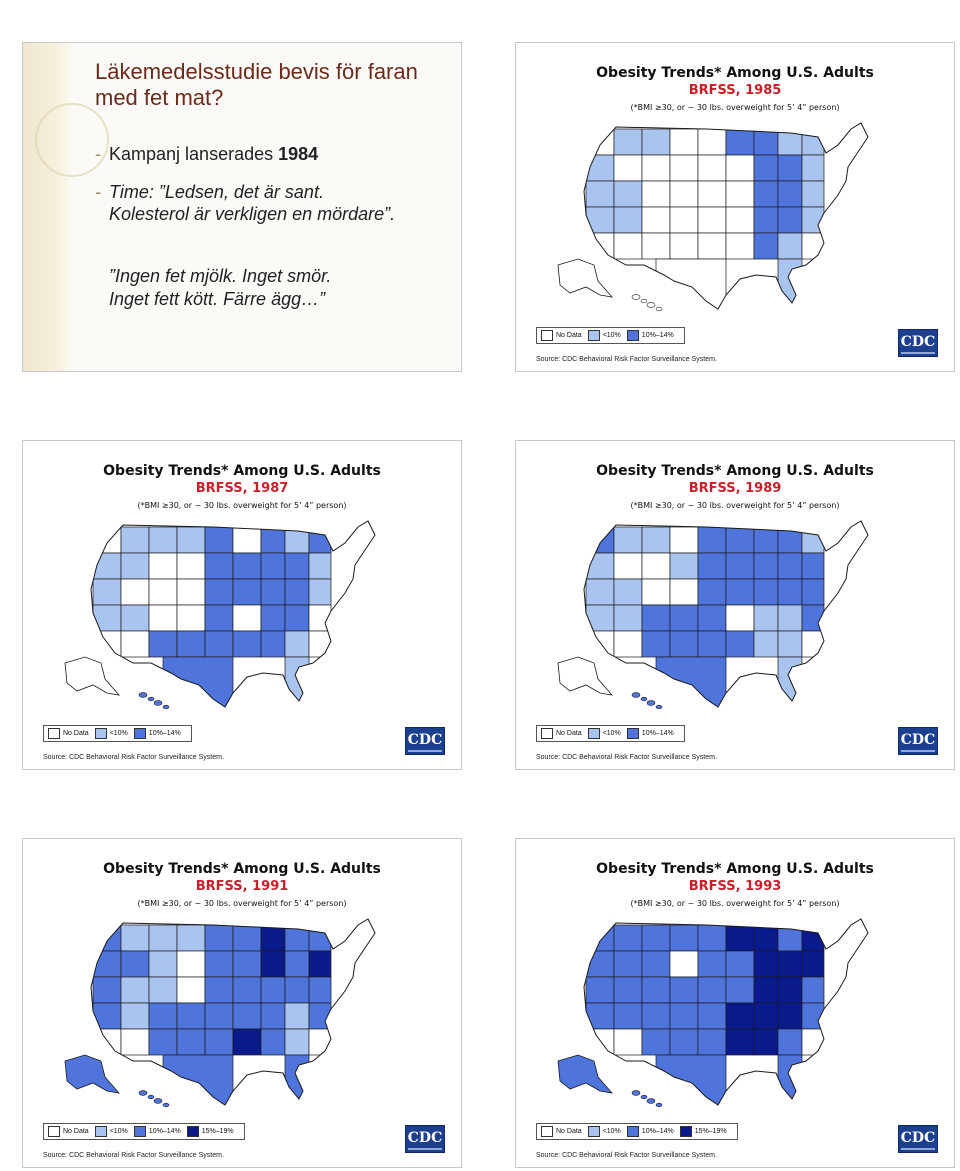  I want to click on quote-line1: ”Ingen fet mjölk. Inget smör., so click(220, 276).